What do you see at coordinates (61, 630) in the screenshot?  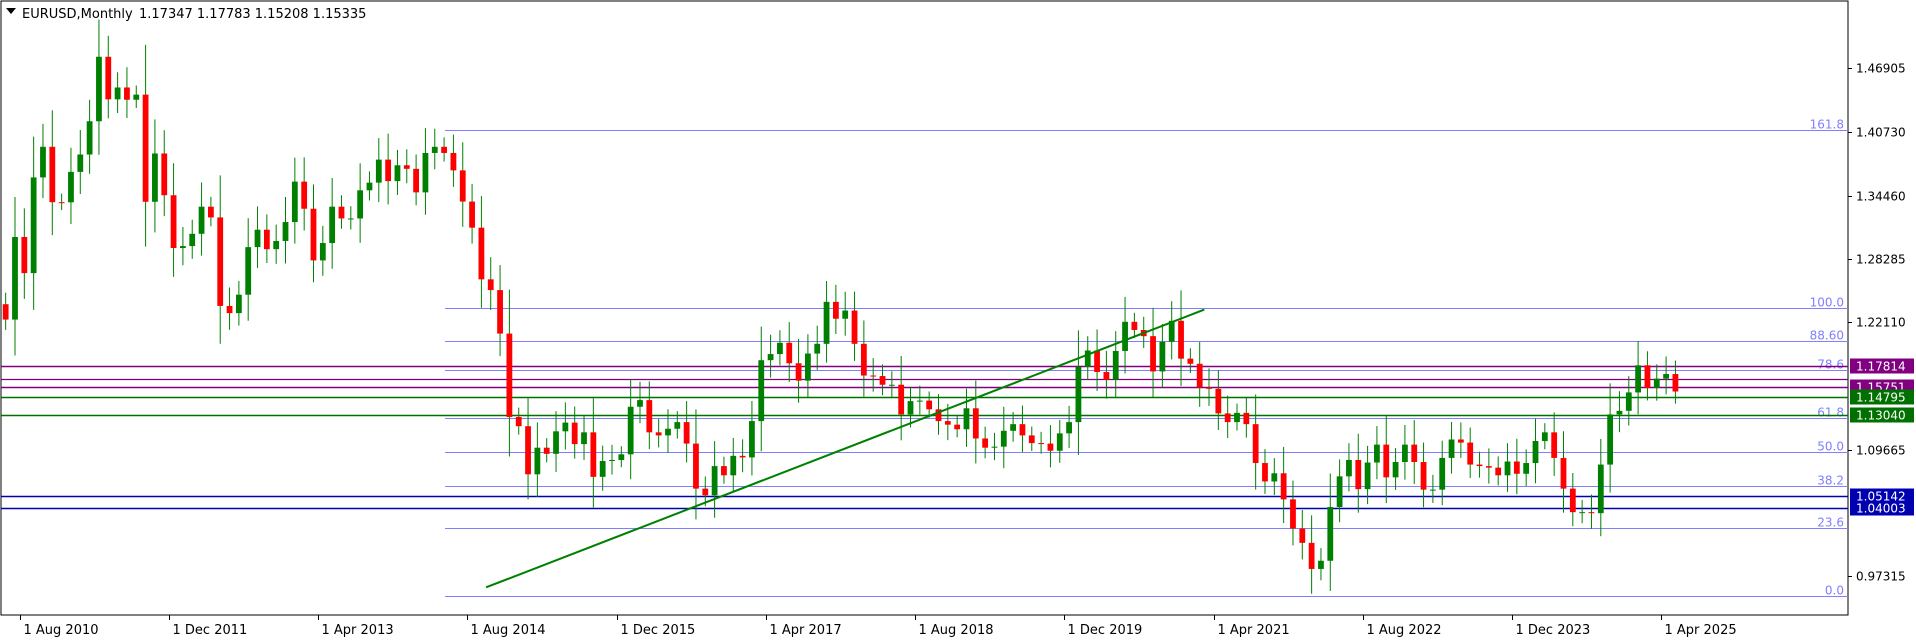 I see `time-tick-label: 1 Aug 2010` at bounding box center [61, 630].